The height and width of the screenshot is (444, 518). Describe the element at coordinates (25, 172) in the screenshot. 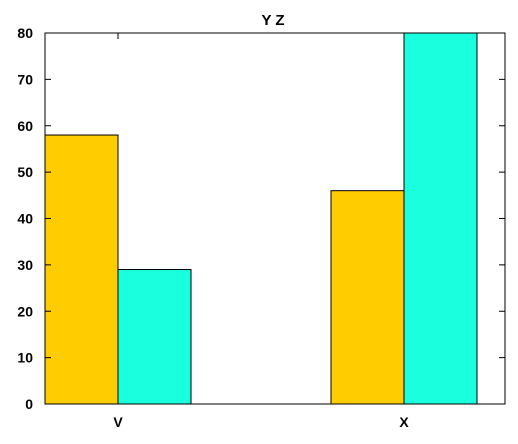

I see `y-tick-label: 50` at that location.